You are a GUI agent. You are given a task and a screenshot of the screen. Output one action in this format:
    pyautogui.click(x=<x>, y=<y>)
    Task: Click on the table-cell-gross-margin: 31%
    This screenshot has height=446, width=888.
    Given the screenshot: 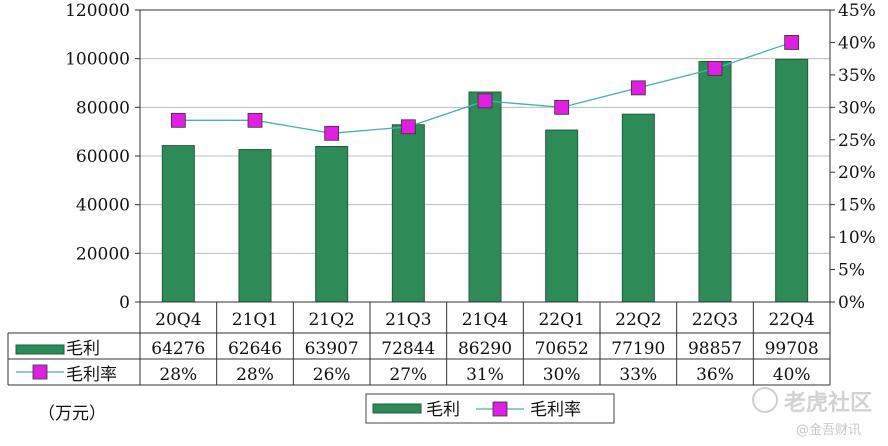 What is the action you would take?
    pyautogui.click(x=485, y=375)
    